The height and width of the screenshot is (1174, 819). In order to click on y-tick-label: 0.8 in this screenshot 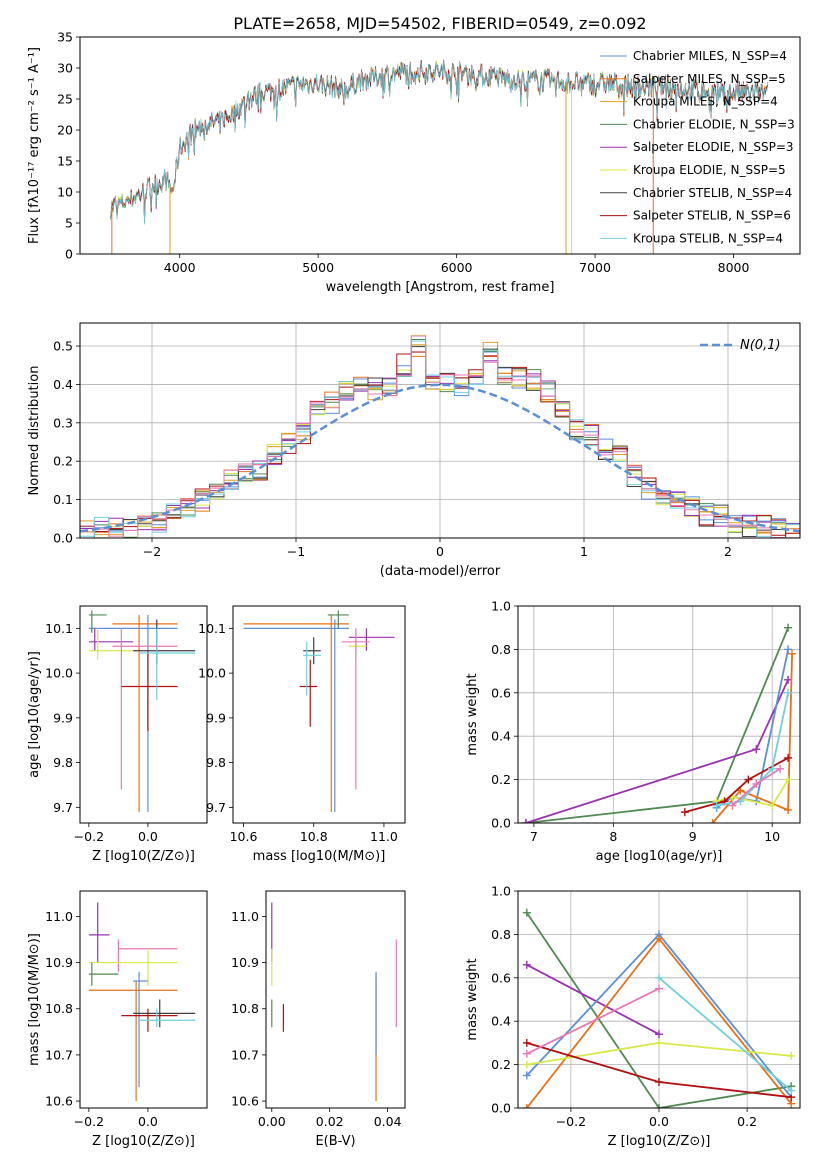, I will do `click(501, 934)`.